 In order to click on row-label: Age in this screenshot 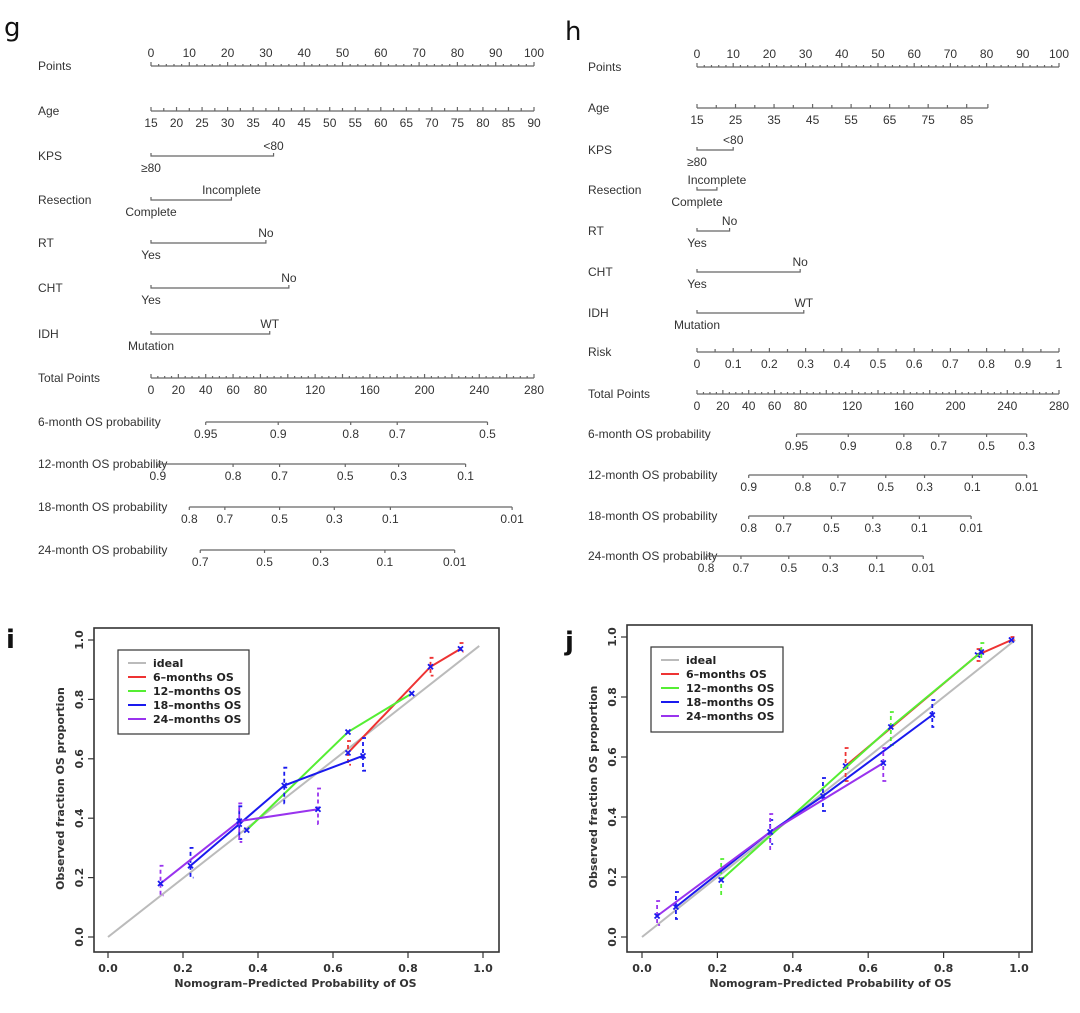, I will do `click(599, 108)`.